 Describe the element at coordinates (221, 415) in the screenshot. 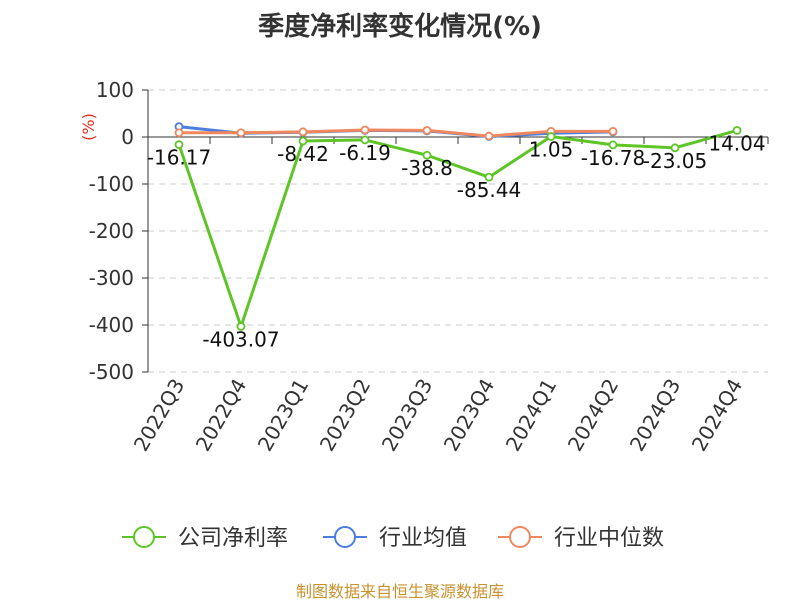

I see `x-tick-label: 2022Q4` at that location.